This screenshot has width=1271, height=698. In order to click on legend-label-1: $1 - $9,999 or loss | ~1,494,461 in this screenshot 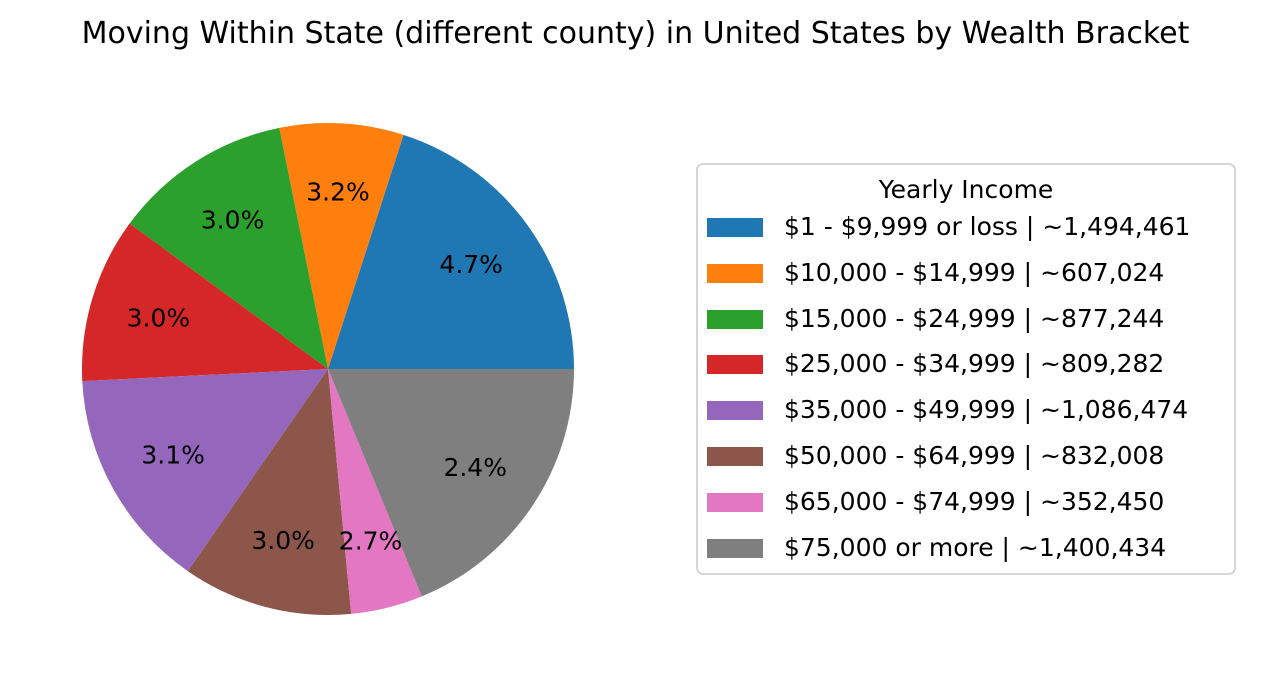, I will do `click(987, 226)`.